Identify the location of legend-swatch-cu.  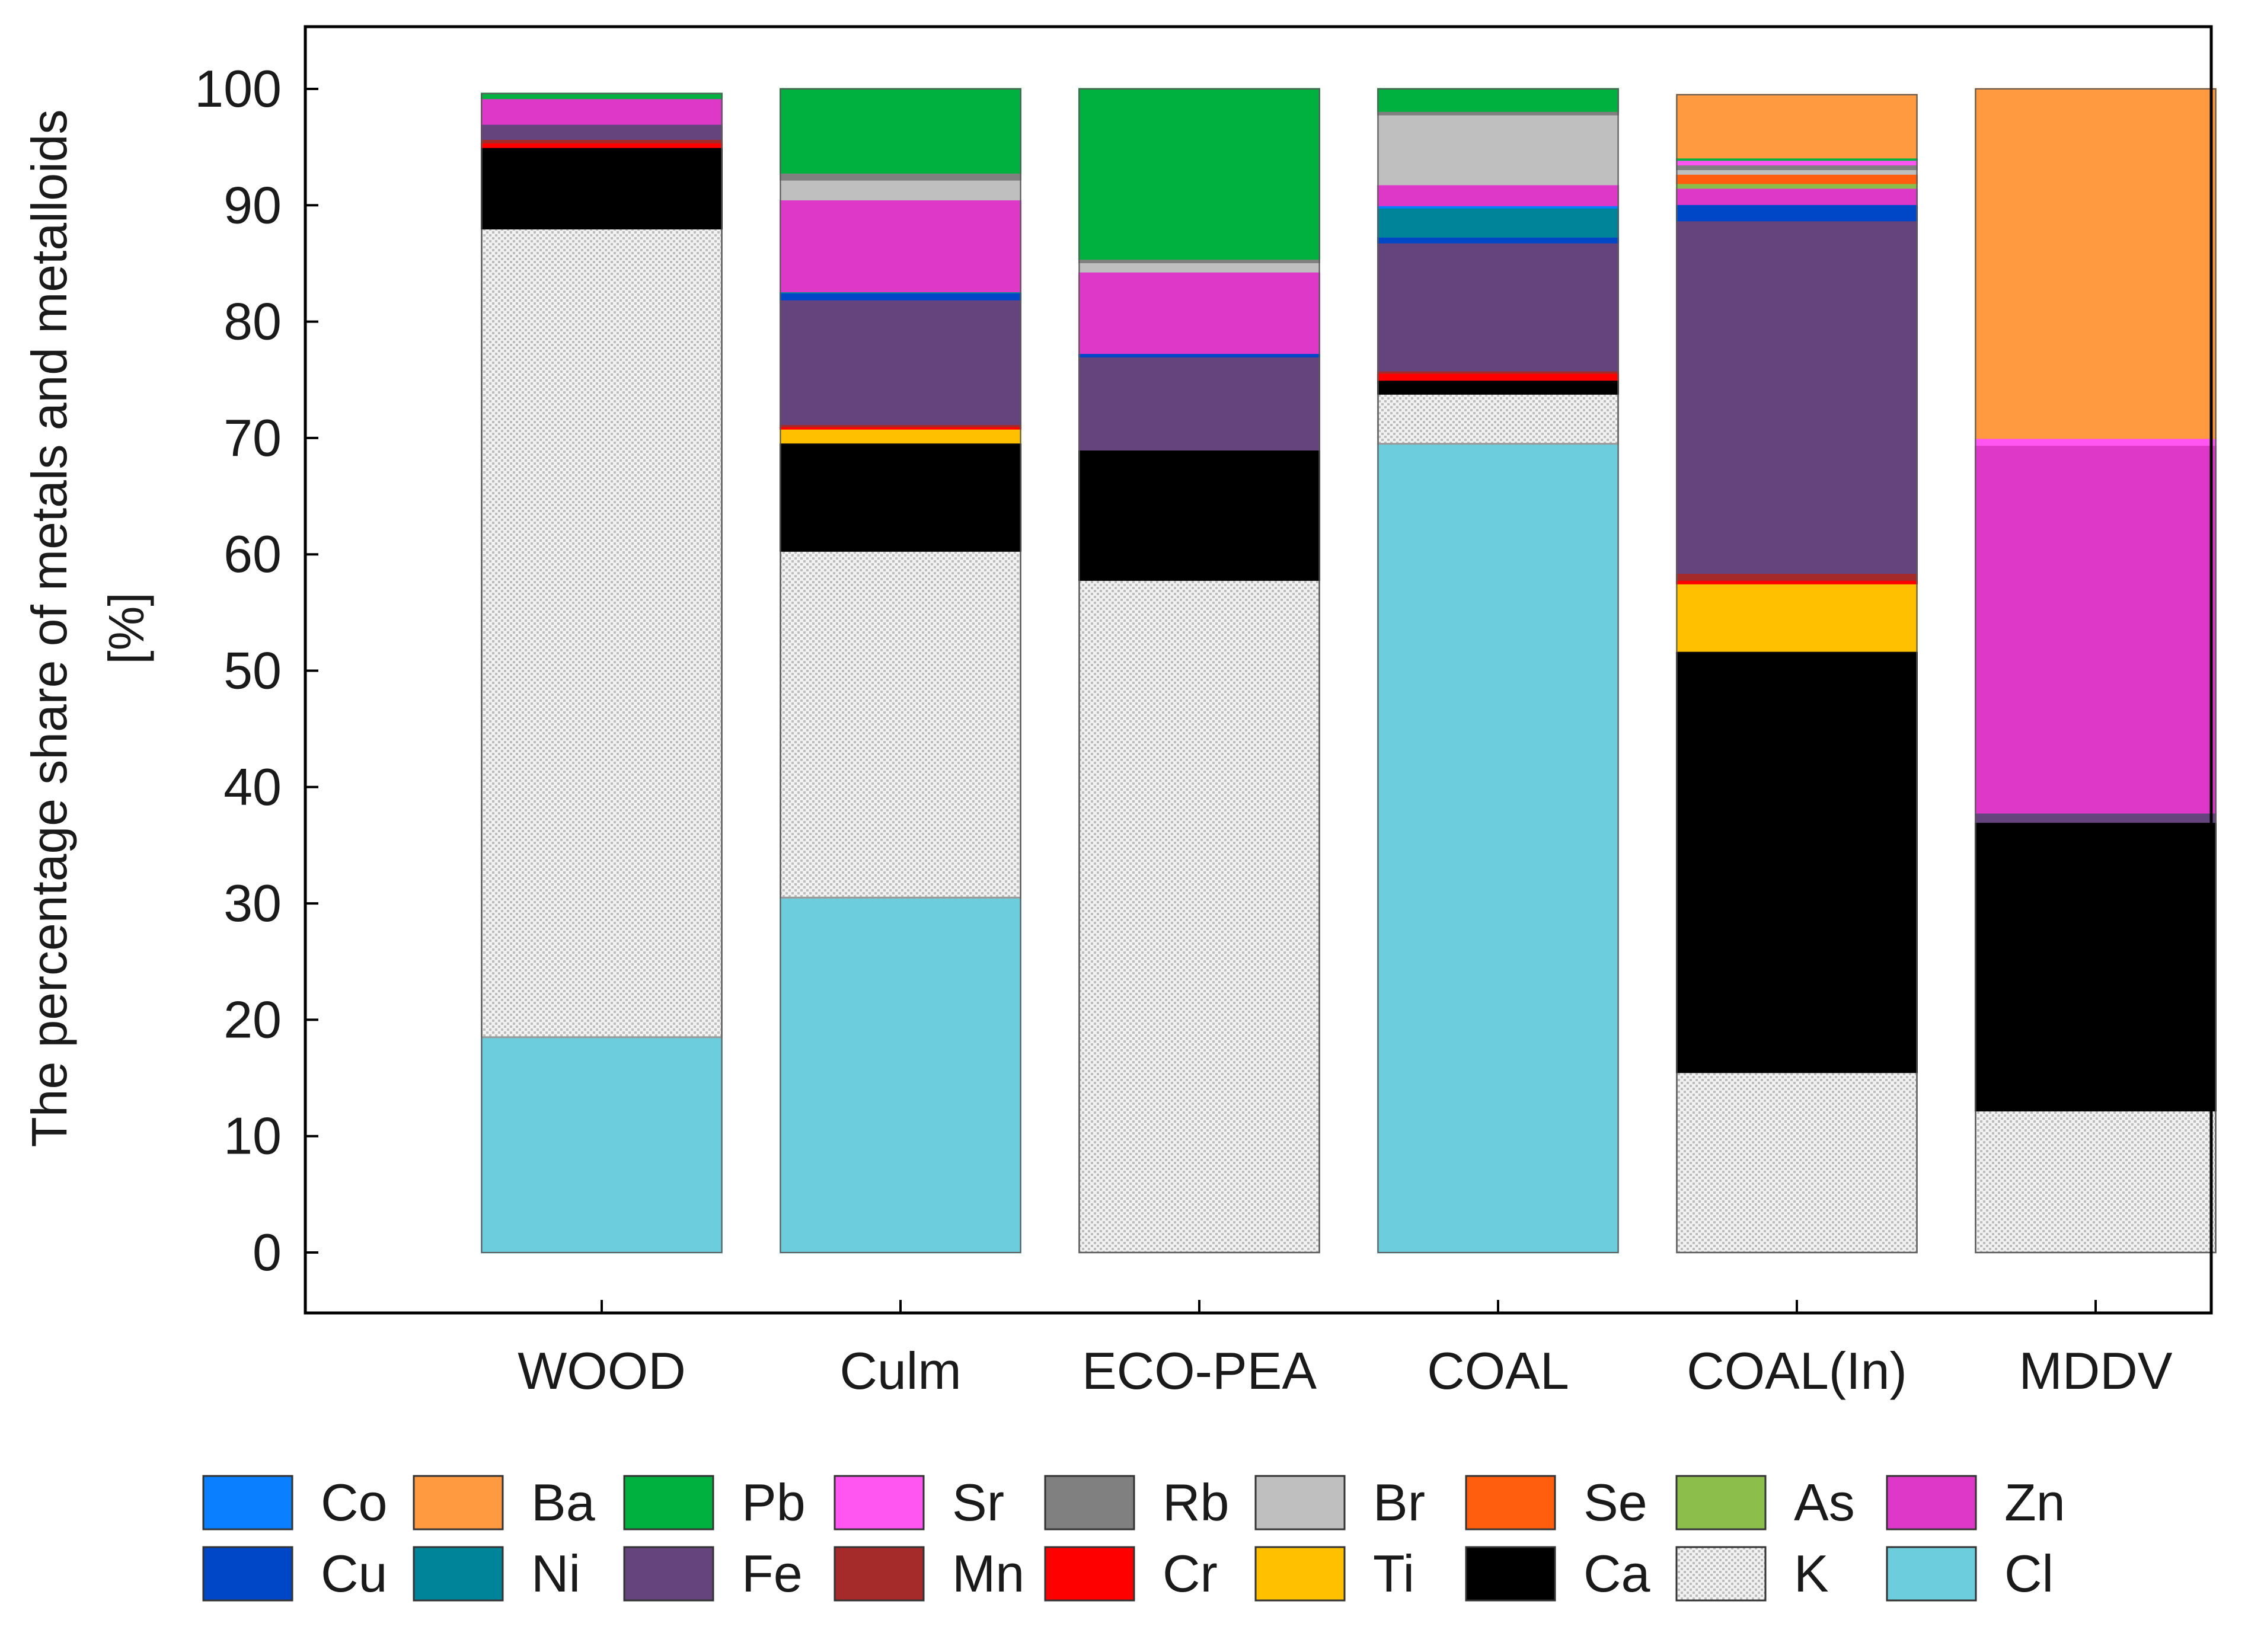
(247, 1574).